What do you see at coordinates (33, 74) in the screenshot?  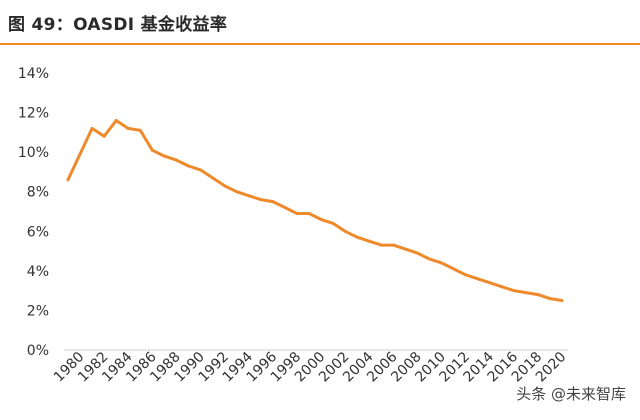 I see `y-tick-label: 14%` at bounding box center [33, 74].